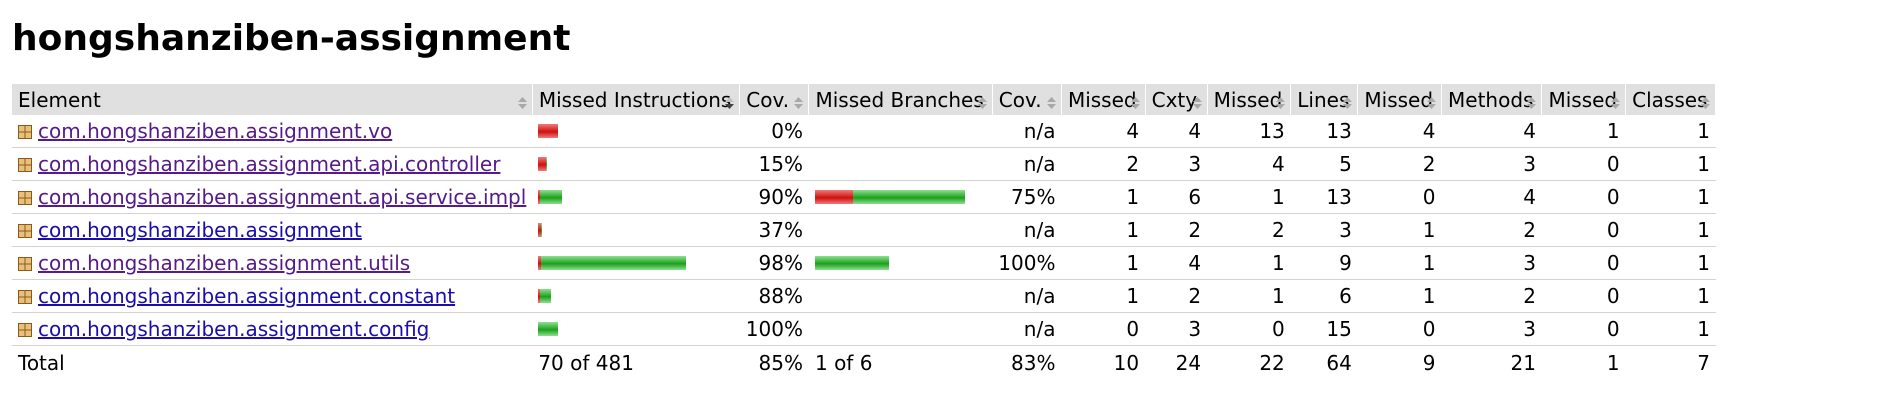 The image size is (1897, 405). Describe the element at coordinates (1103, 230) in the screenshot. I see `missed-cxty: 1` at that location.